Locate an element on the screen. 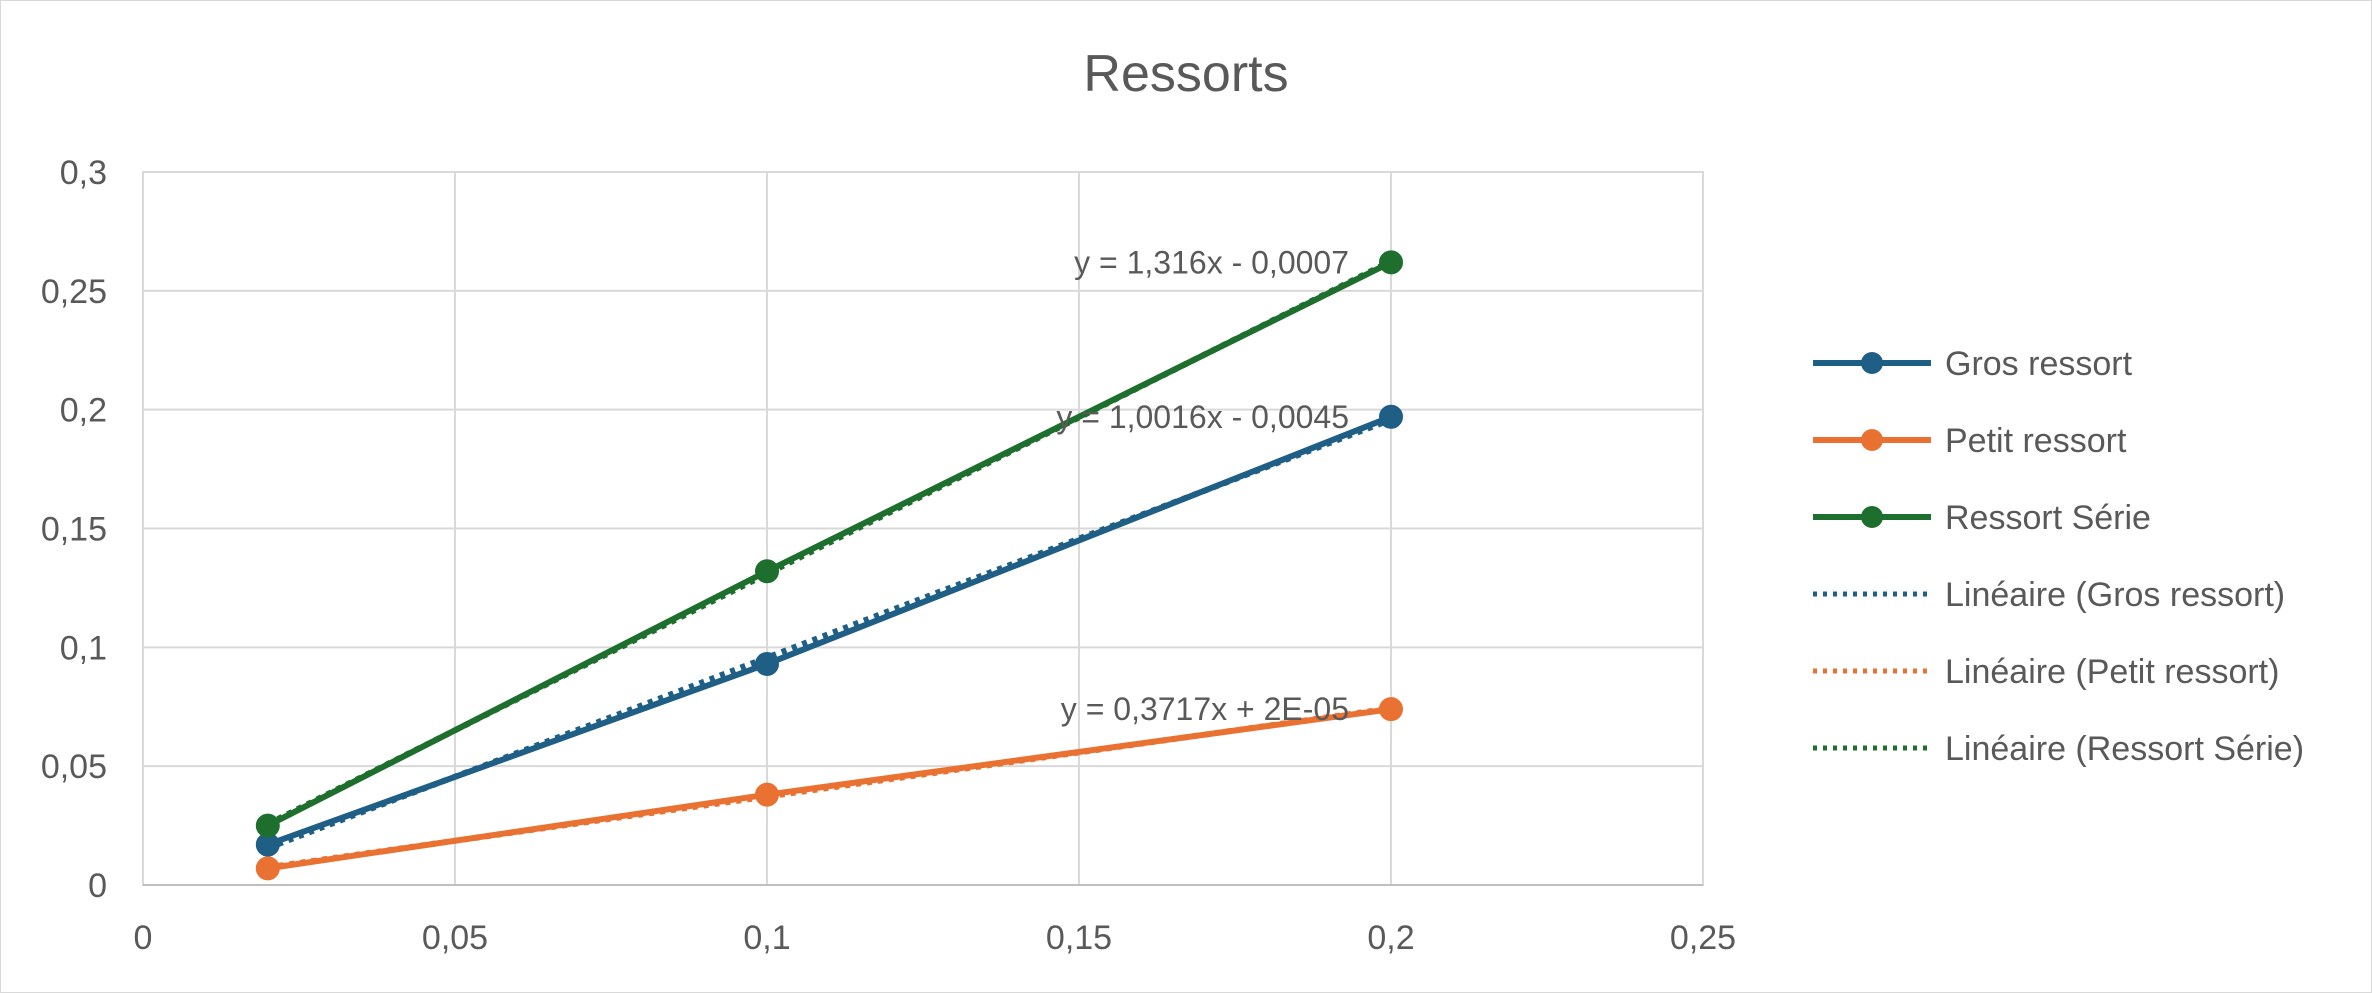  y-tick-label: 0,3 is located at coordinates (83, 173).